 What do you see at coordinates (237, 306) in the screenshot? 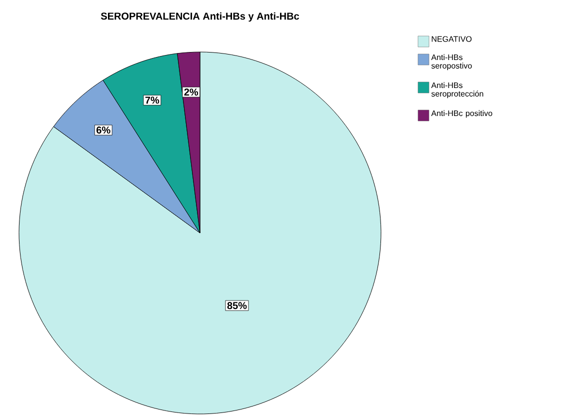
I see `data-label: 85%` at bounding box center [237, 306].